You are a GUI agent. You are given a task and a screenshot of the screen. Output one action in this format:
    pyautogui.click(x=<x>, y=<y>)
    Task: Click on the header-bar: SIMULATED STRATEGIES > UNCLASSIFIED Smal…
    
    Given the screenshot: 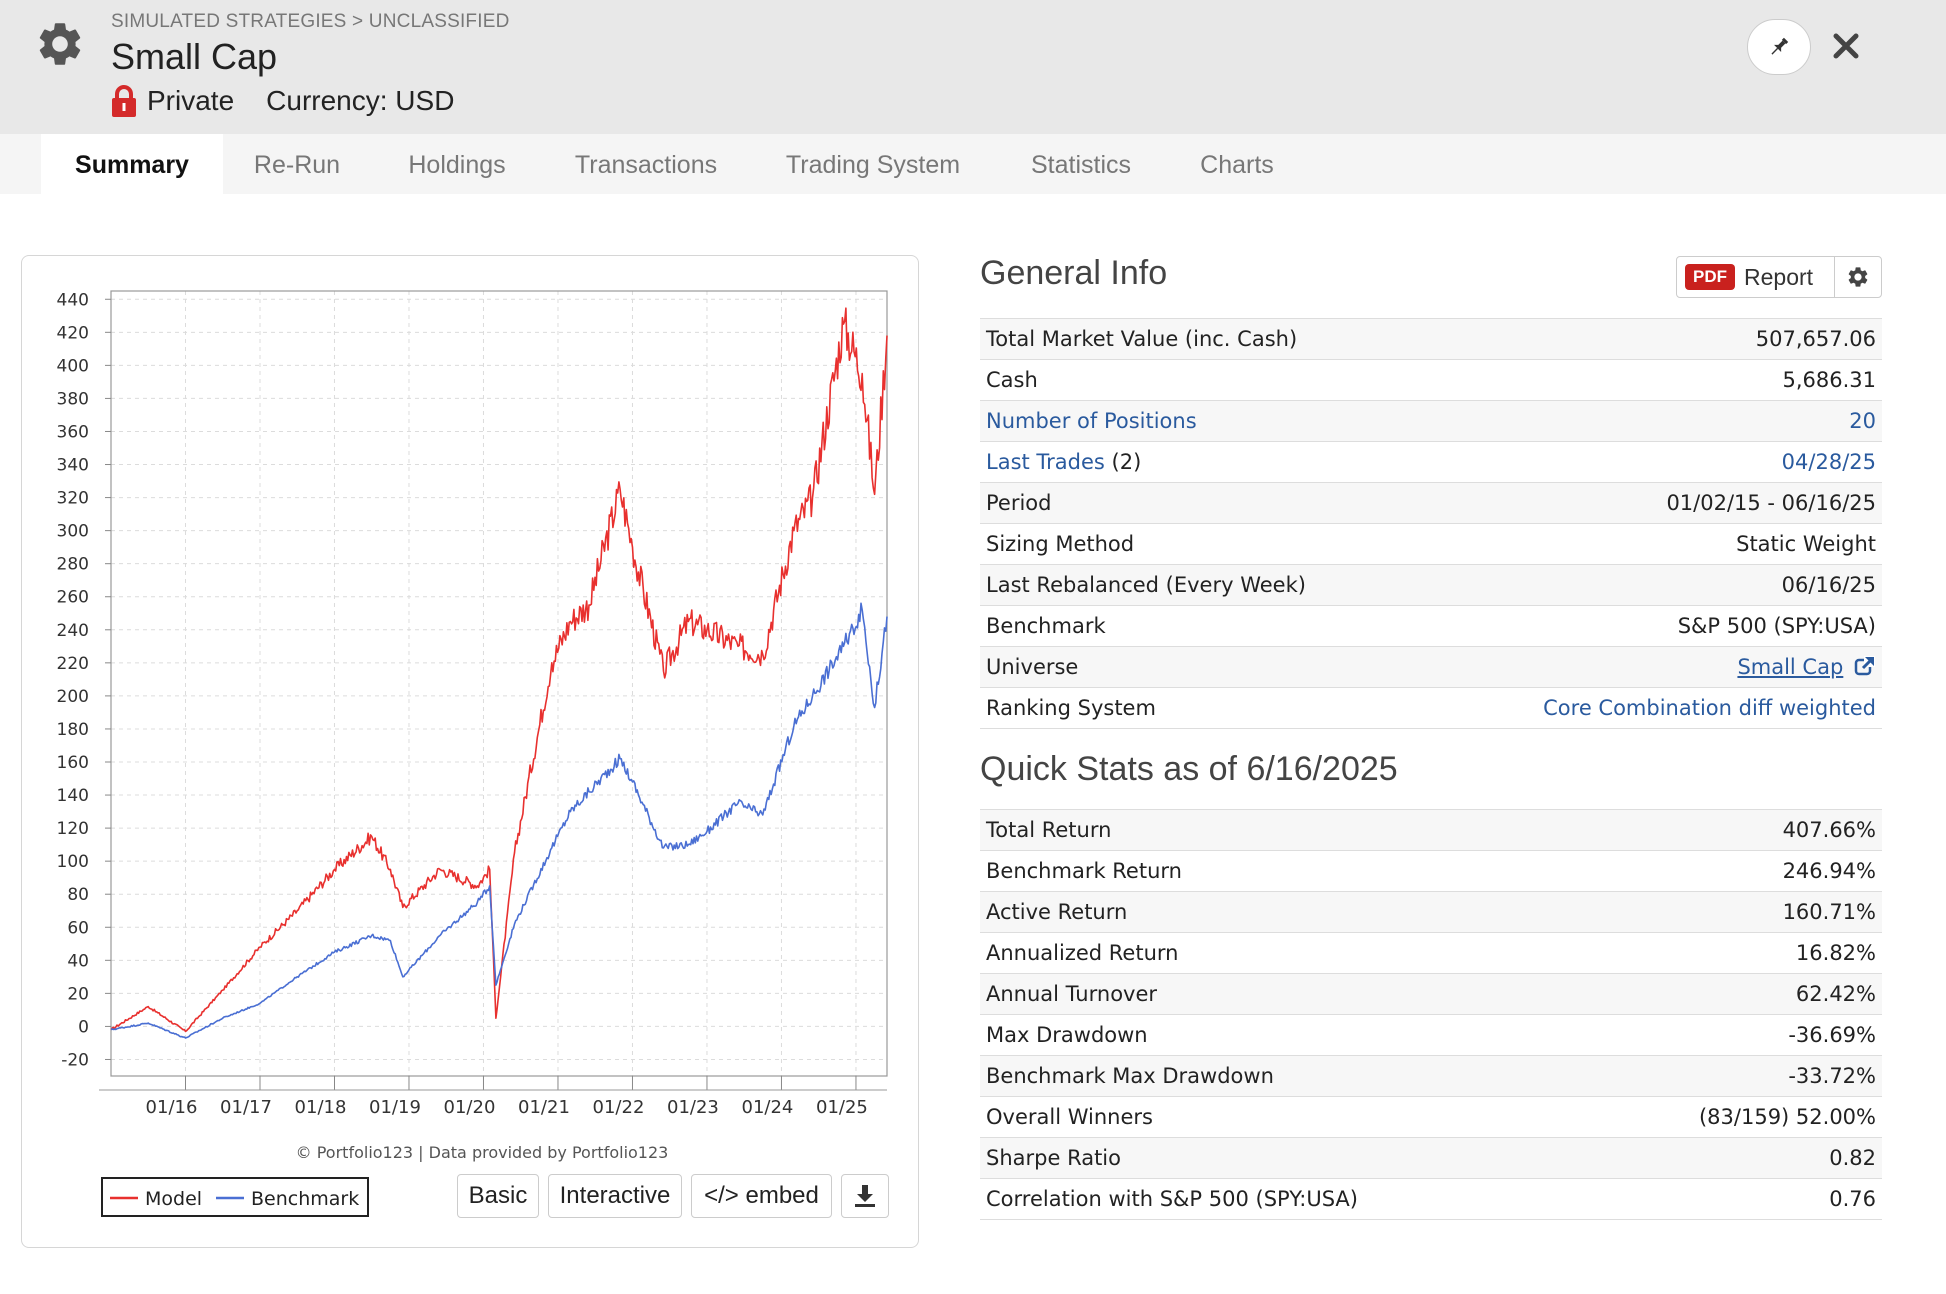 What is the action you would take?
    pyautogui.click(x=973, y=67)
    